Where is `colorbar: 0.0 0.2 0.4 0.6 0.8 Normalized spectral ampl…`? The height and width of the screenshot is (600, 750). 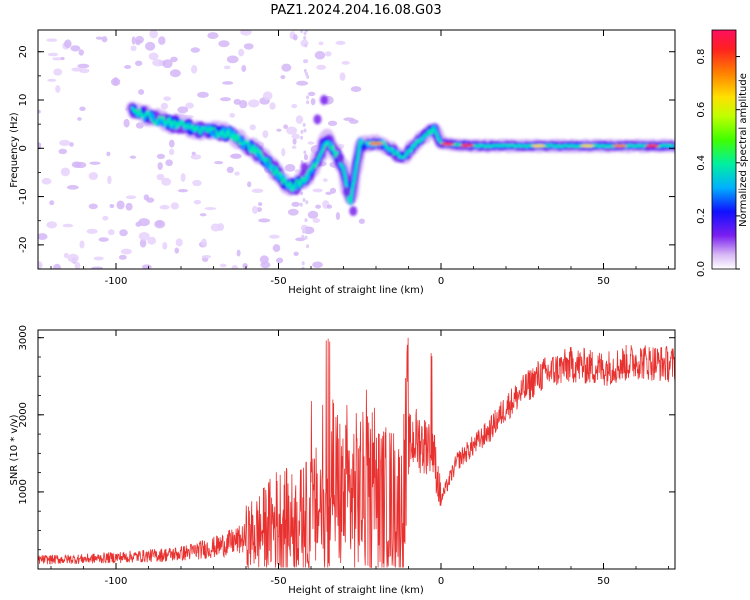 colorbar: 0.0 0.2 0.4 0.6 0.8 Normalized spectral ampl… is located at coordinates (722, 153).